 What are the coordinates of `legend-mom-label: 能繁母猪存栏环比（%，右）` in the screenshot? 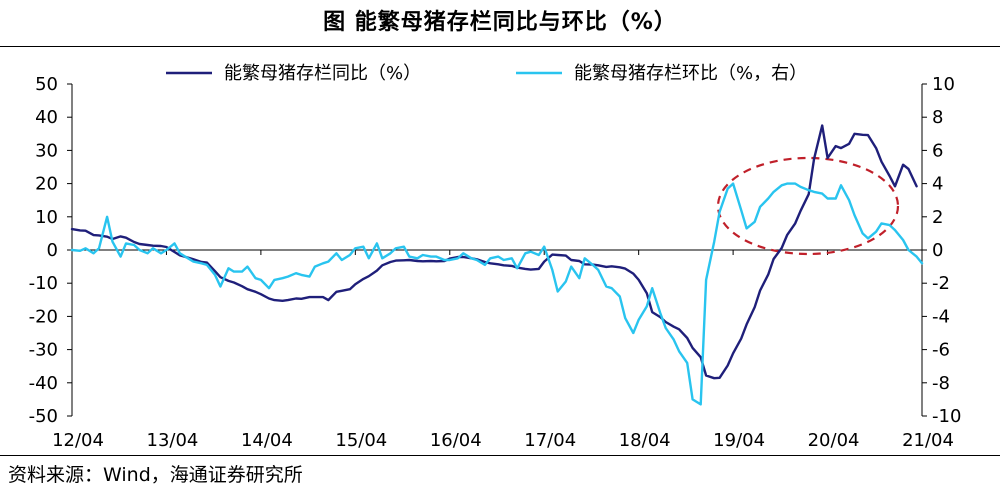 It's located at (690, 73).